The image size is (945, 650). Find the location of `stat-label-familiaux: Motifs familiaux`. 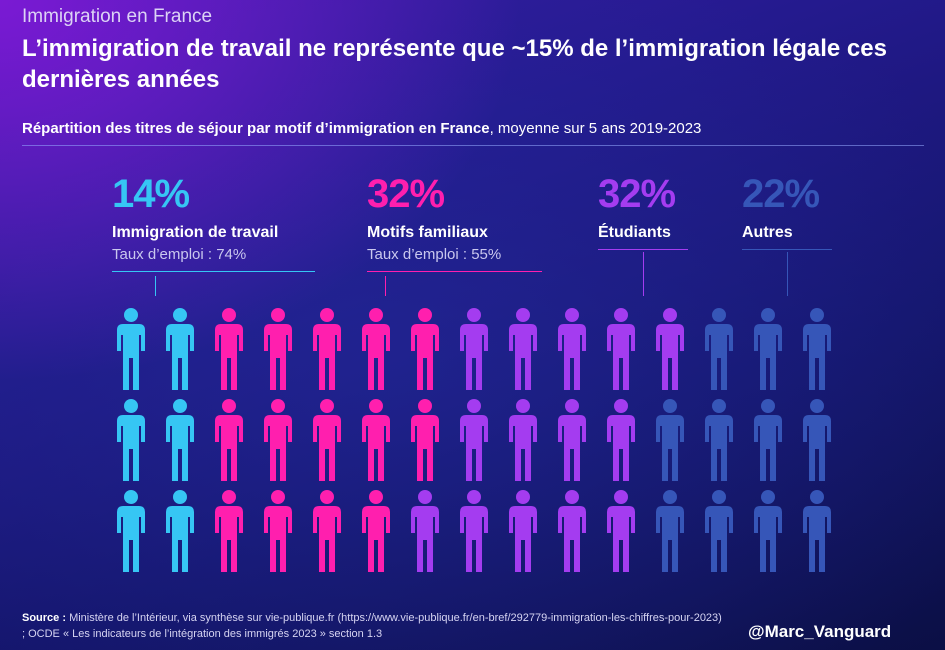

stat-label-familiaux: Motifs familiaux is located at coordinates (427, 232).